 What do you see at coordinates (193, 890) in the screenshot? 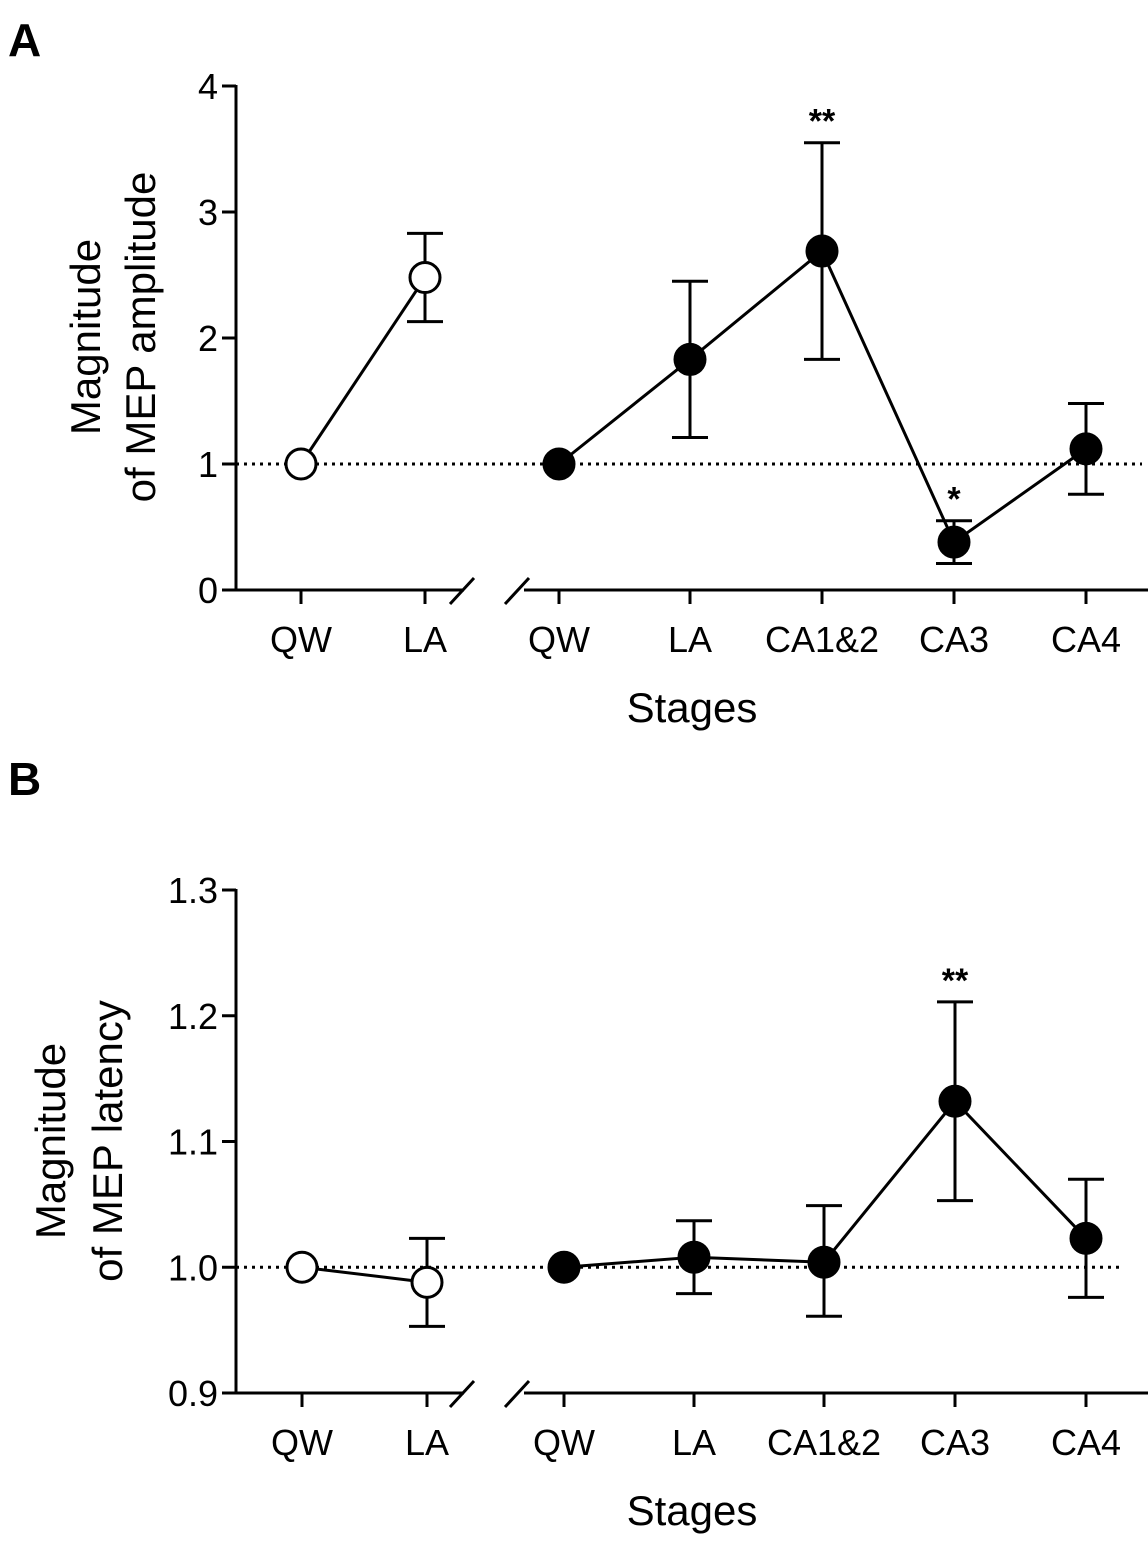
I see `y-tick-label: 1.3` at bounding box center [193, 890].